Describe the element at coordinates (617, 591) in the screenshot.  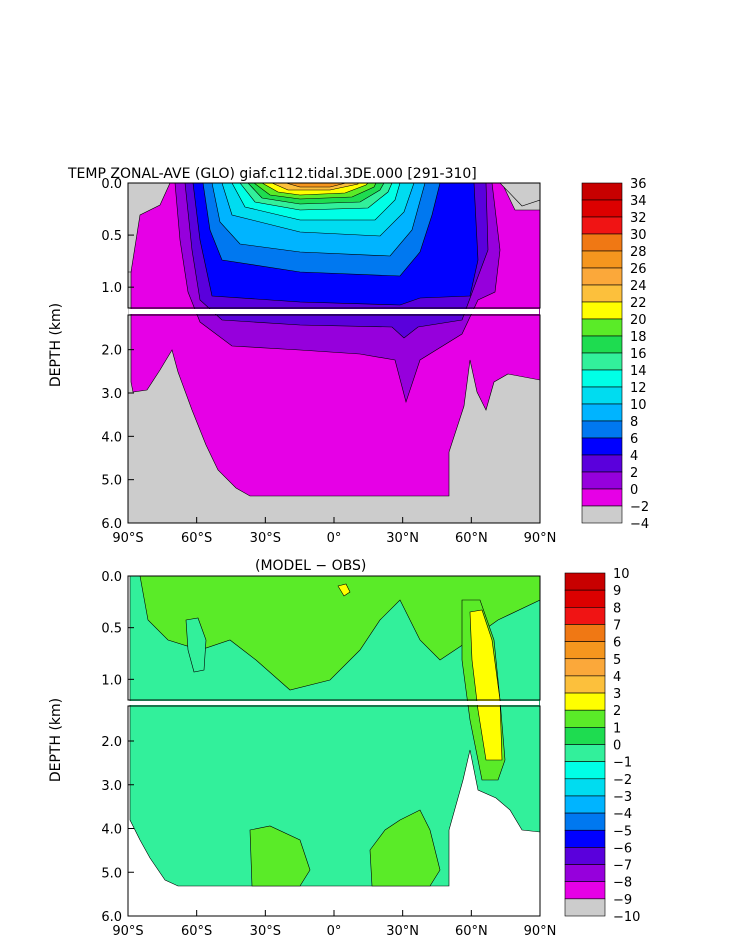
I see `colorbar-label: 9` at that location.